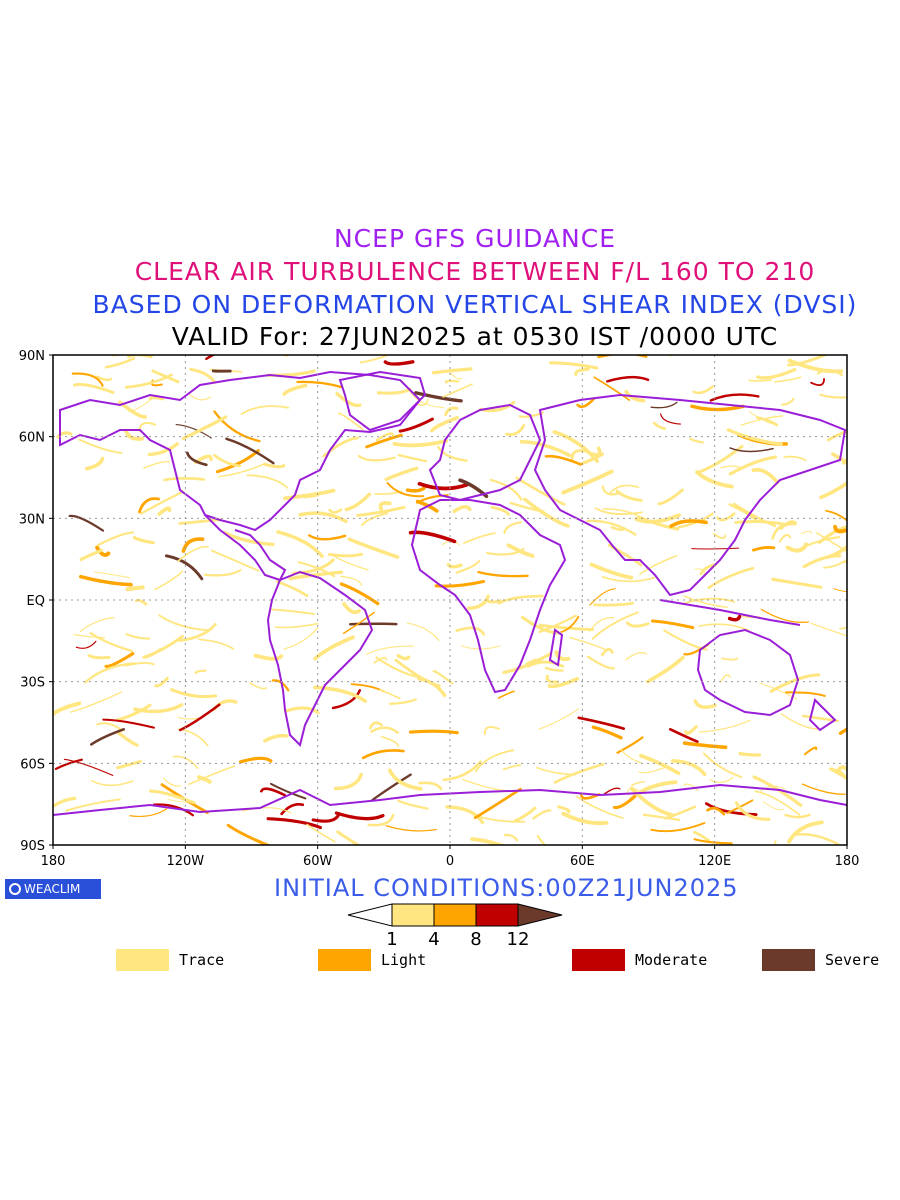 The height and width of the screenshot is (1200, 900). What do you see at coordinates (450, 960) in the screenshot?
I see `legend: Trace Light Moderate Severe` at bounding box center [450, 960].